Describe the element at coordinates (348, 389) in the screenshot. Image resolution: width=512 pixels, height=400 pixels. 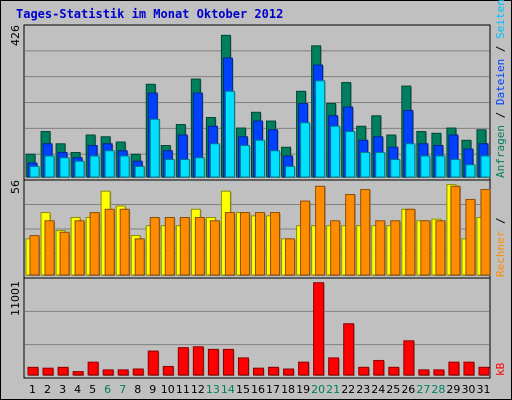
I see `x-tick-label: 22` at that location.